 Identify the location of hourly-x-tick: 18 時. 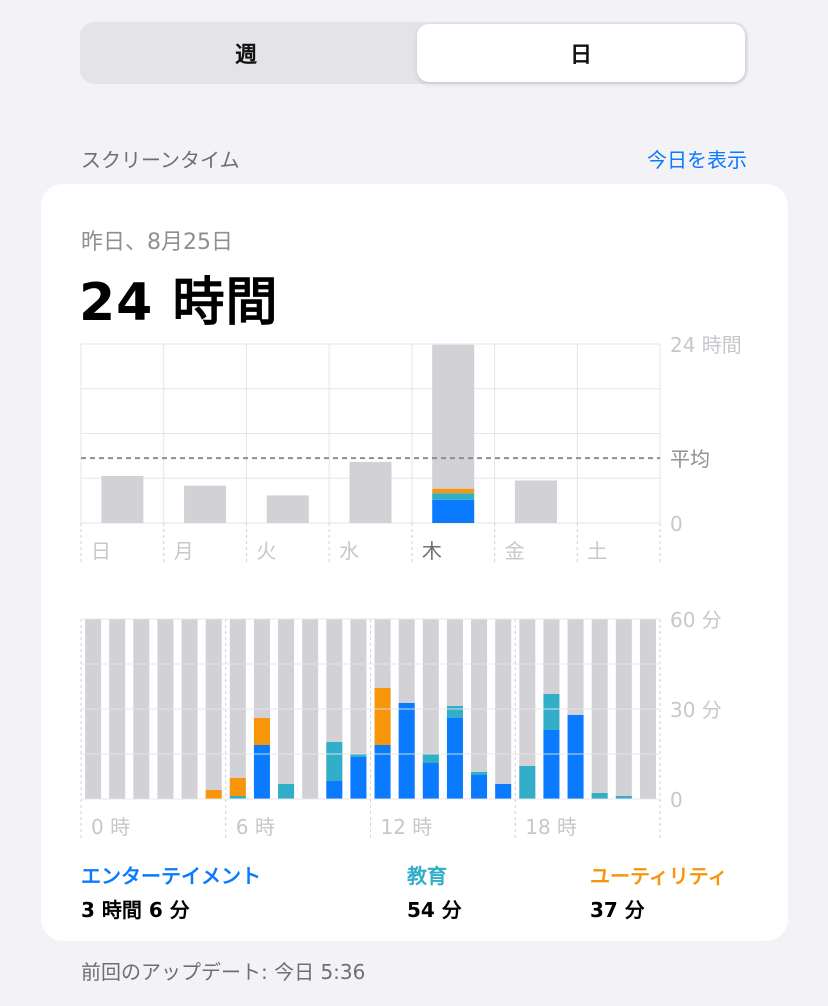
(551, 827).